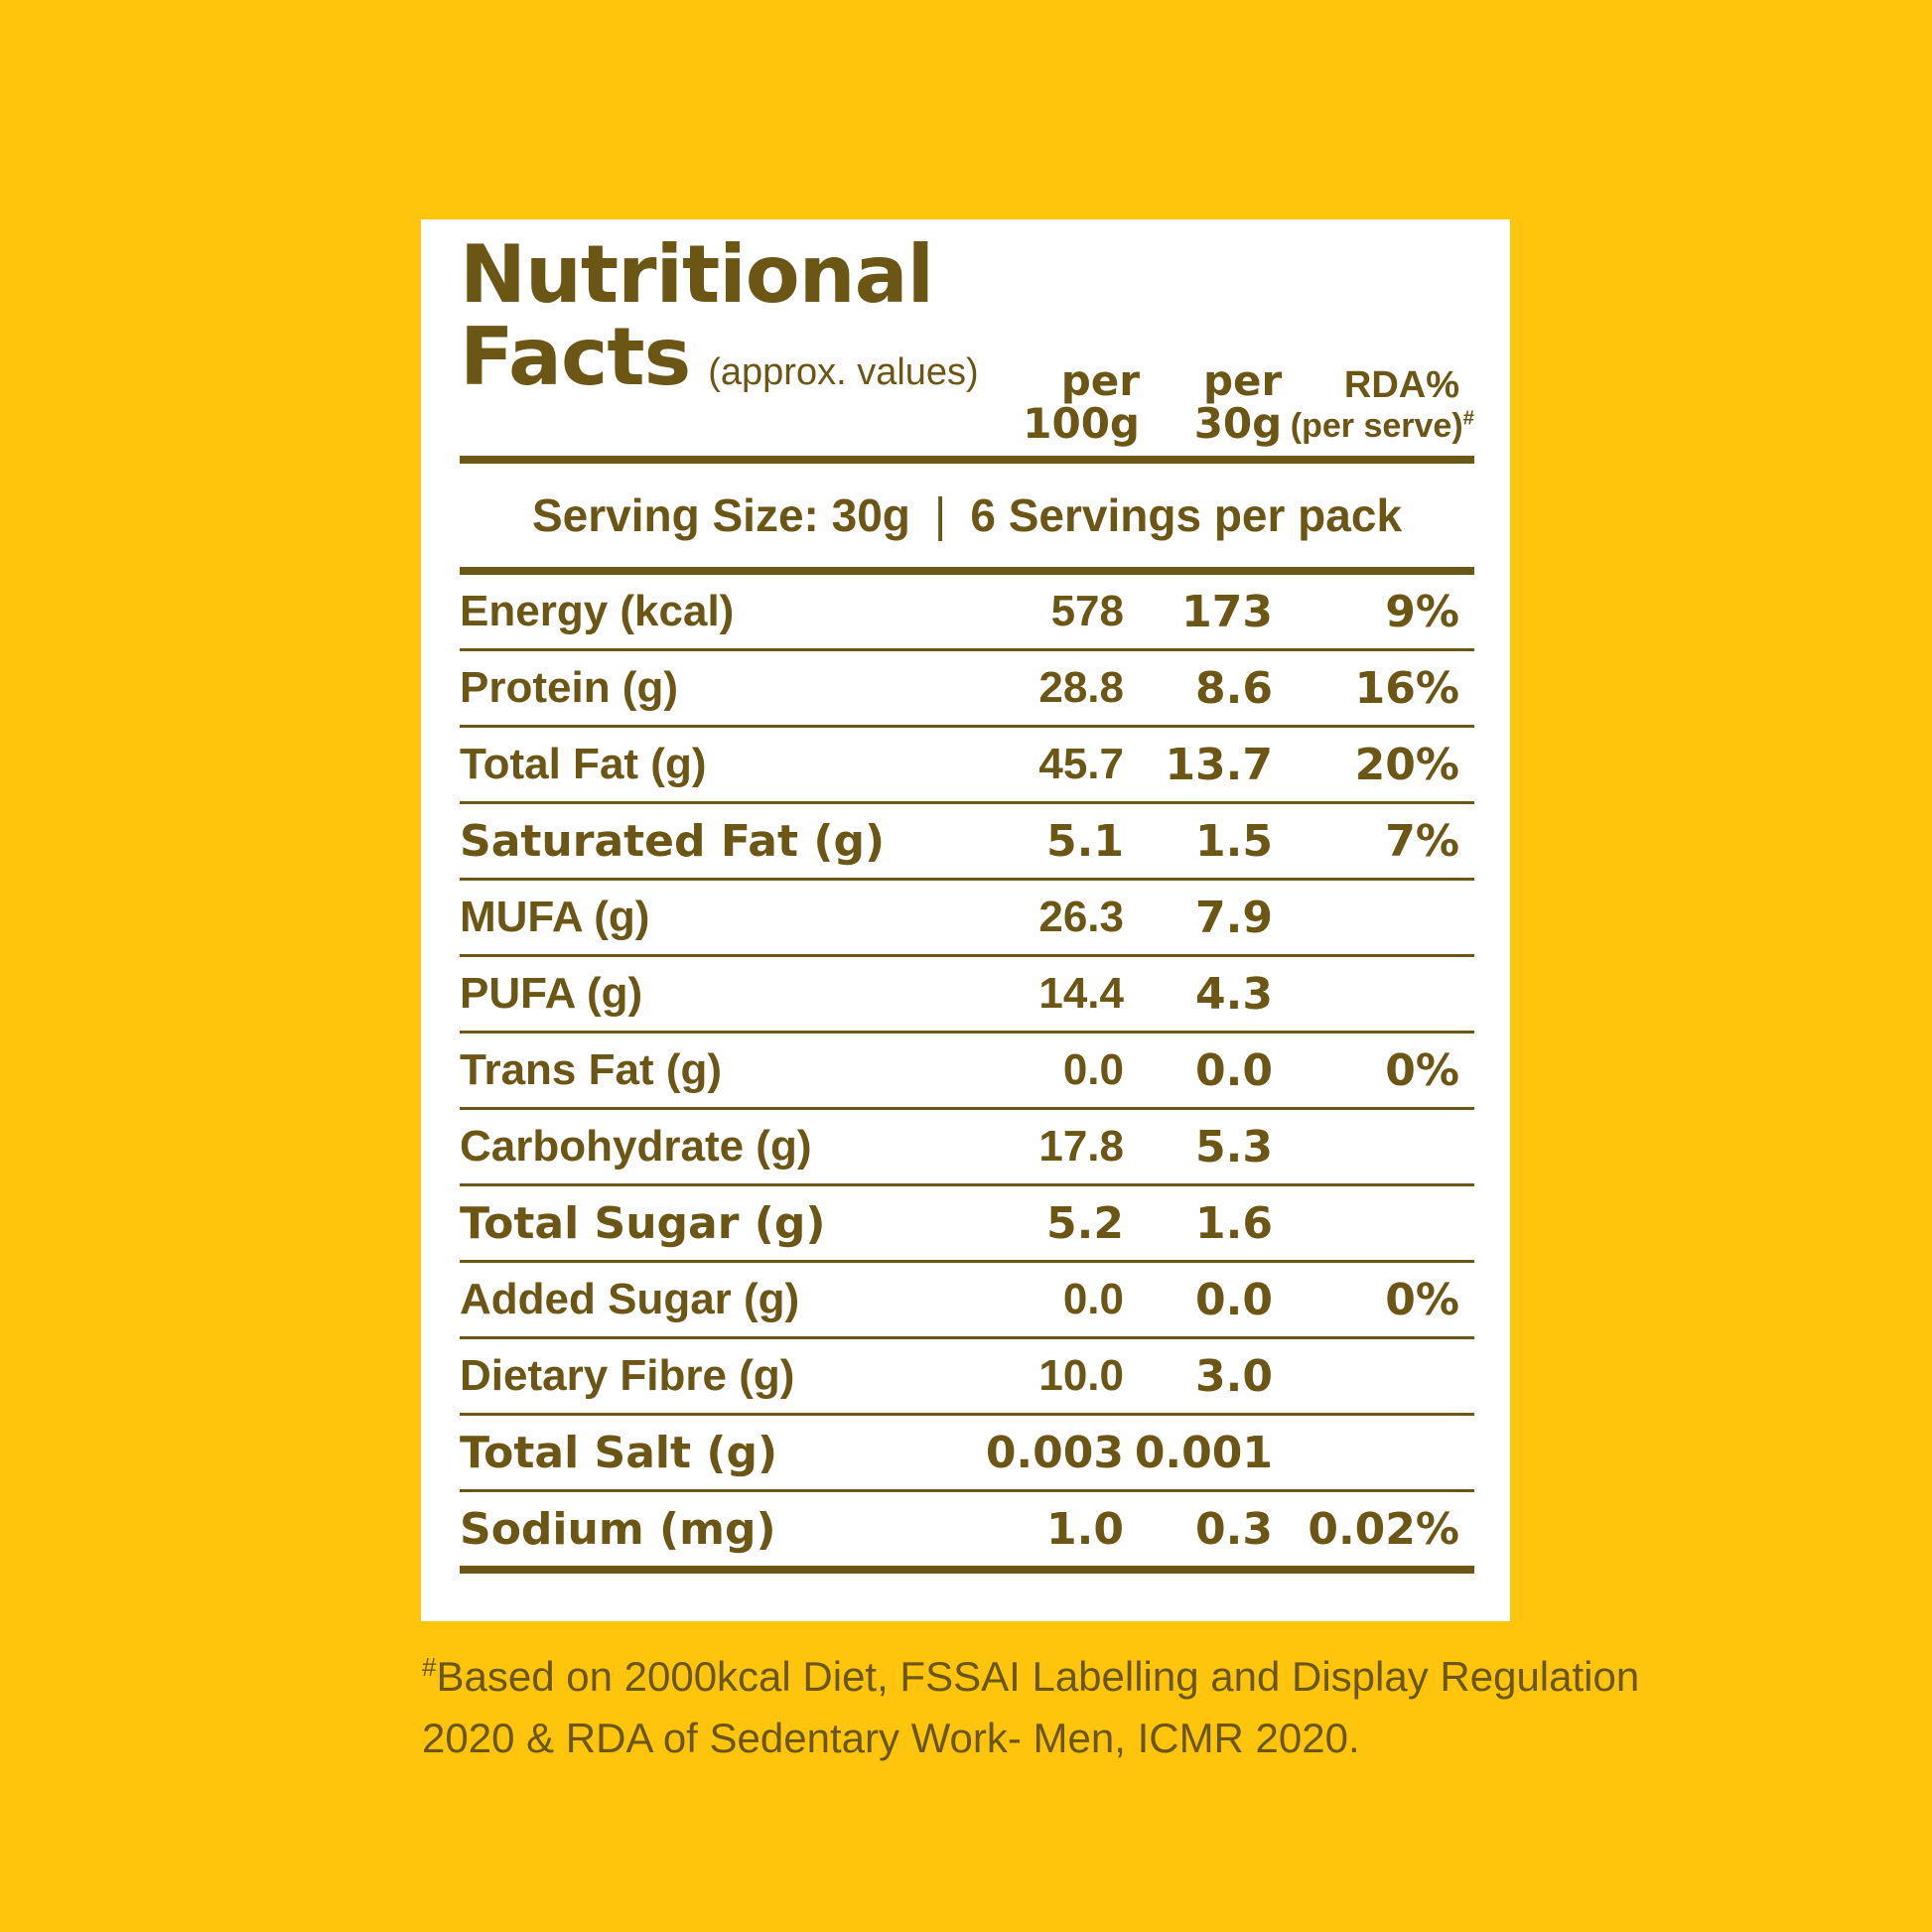 The height and width of the screenshot is (1932, 1932). I want to click on nutrient-label: Protein (g), so click(569, 687).